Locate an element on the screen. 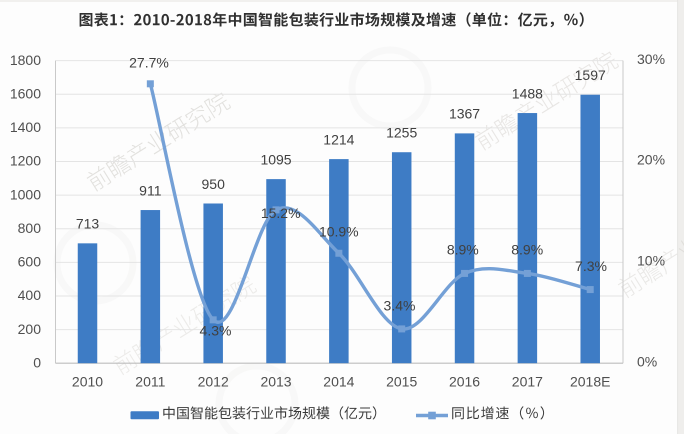 Image resolution: width=684 pixels, height=439 pixels. svg-text: 1200 is located at coordinates (25, 161).